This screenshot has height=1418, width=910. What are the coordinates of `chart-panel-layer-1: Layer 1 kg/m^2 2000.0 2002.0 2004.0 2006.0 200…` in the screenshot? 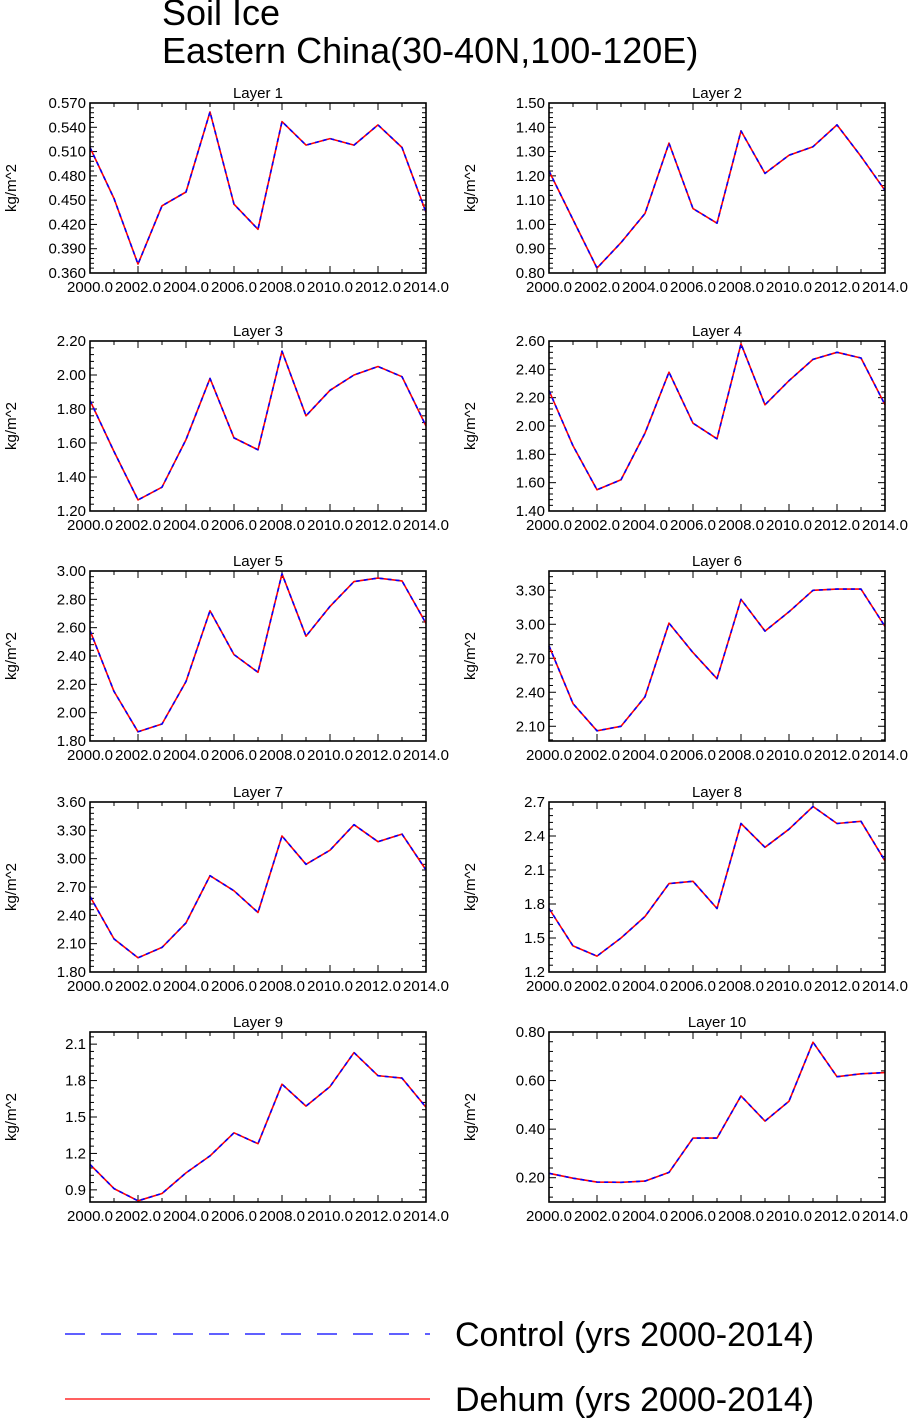 It's located at (226, 190).